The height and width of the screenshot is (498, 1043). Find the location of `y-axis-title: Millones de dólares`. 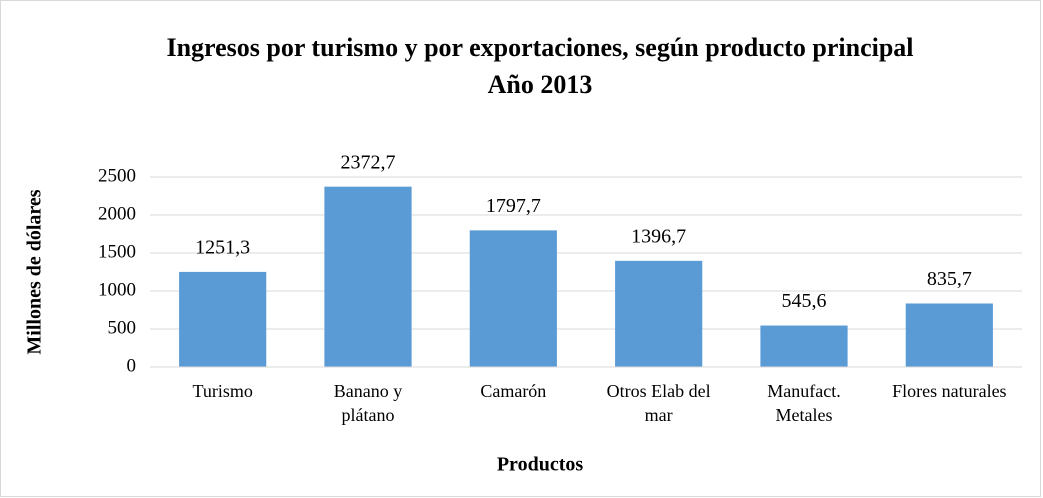

y-axis-title: Millones de dólares is located at coordinates (35, 271).